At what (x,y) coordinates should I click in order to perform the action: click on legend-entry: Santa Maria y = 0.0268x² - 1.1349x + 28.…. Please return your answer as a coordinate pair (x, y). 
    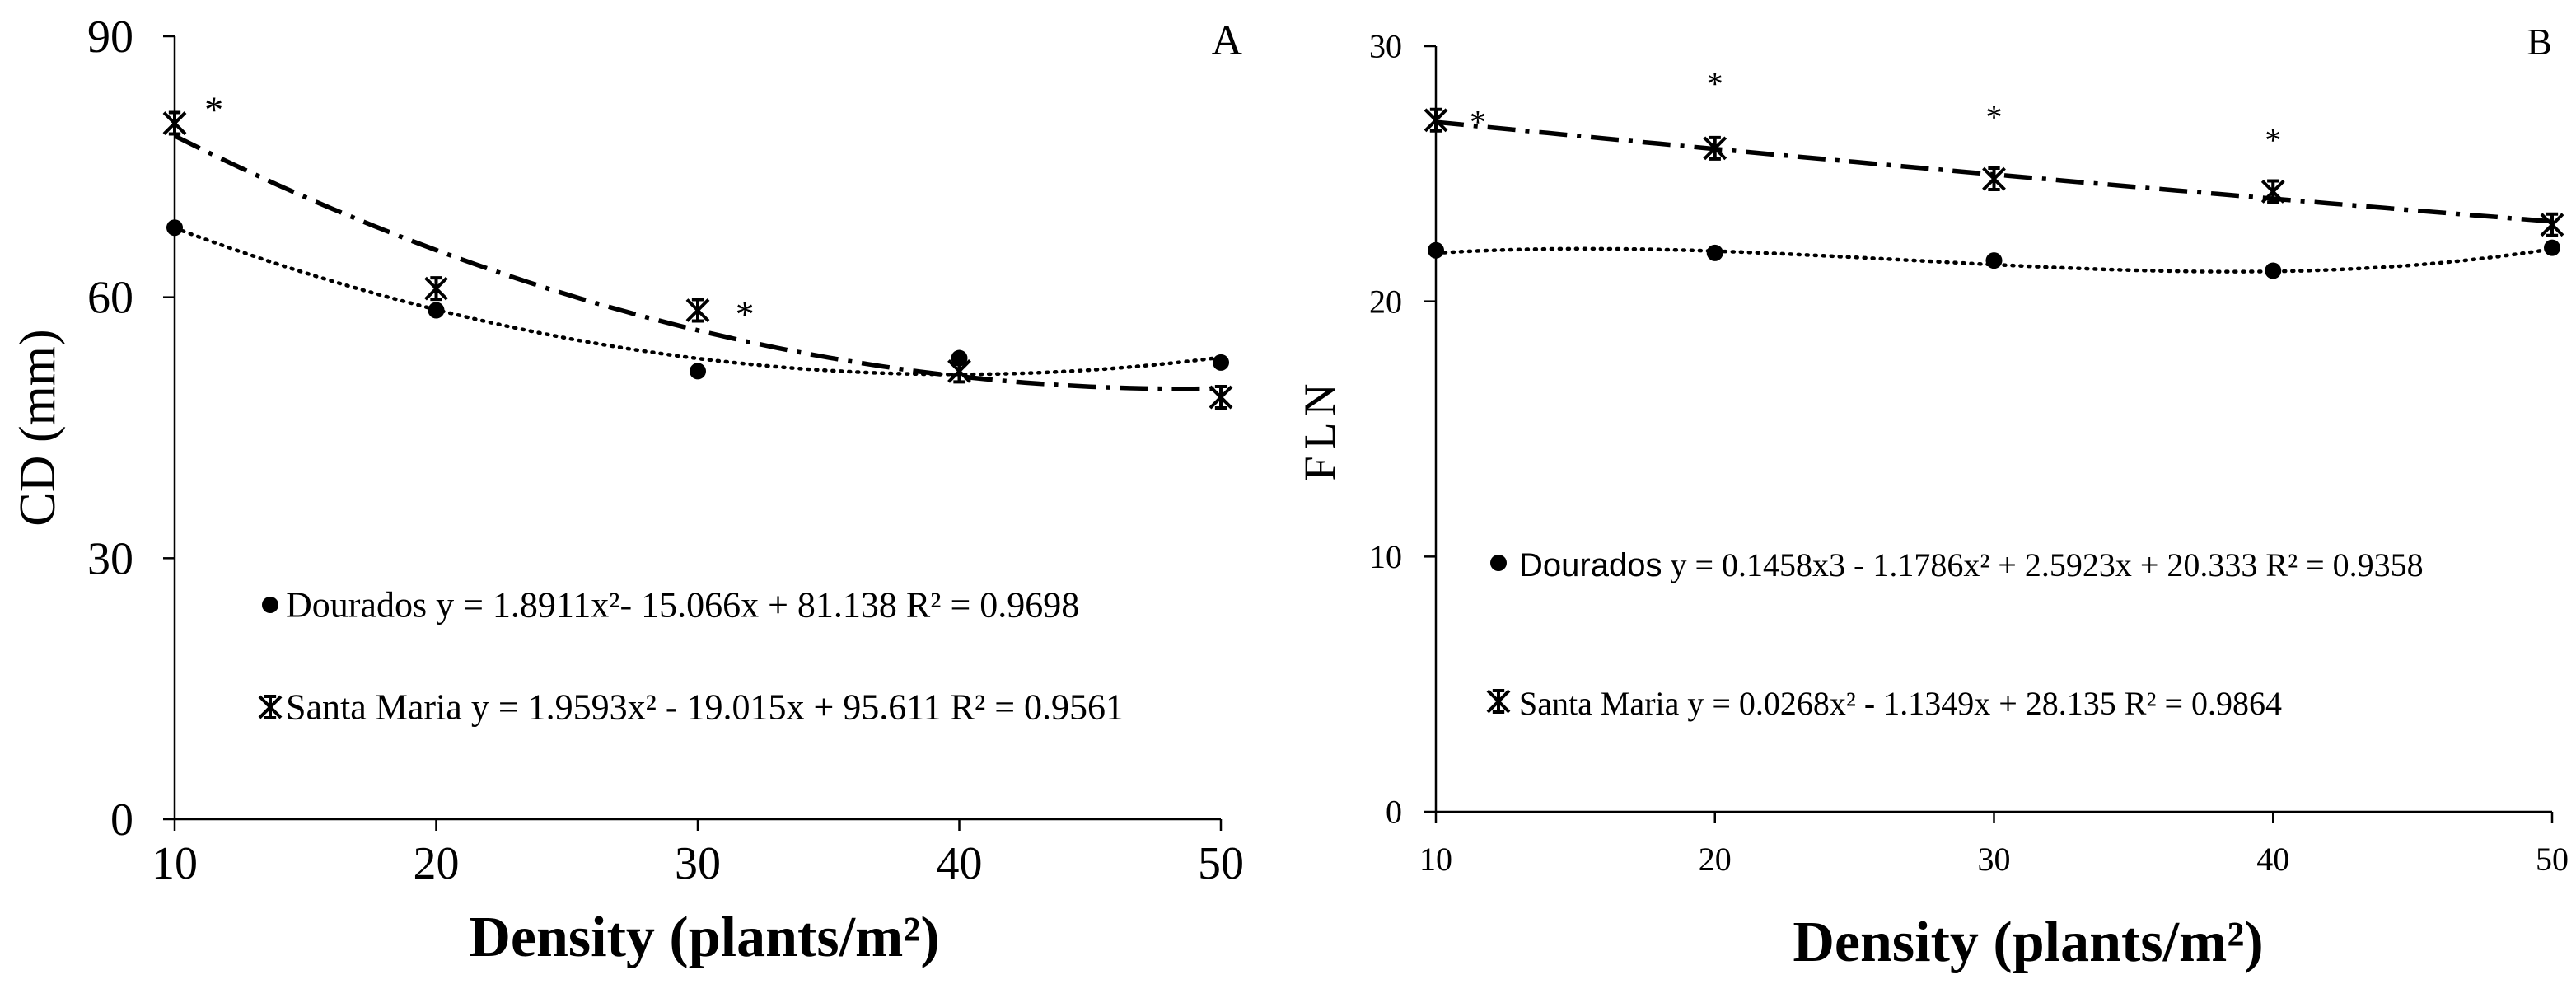
    Looking at the image, I should click on (1900, 703).